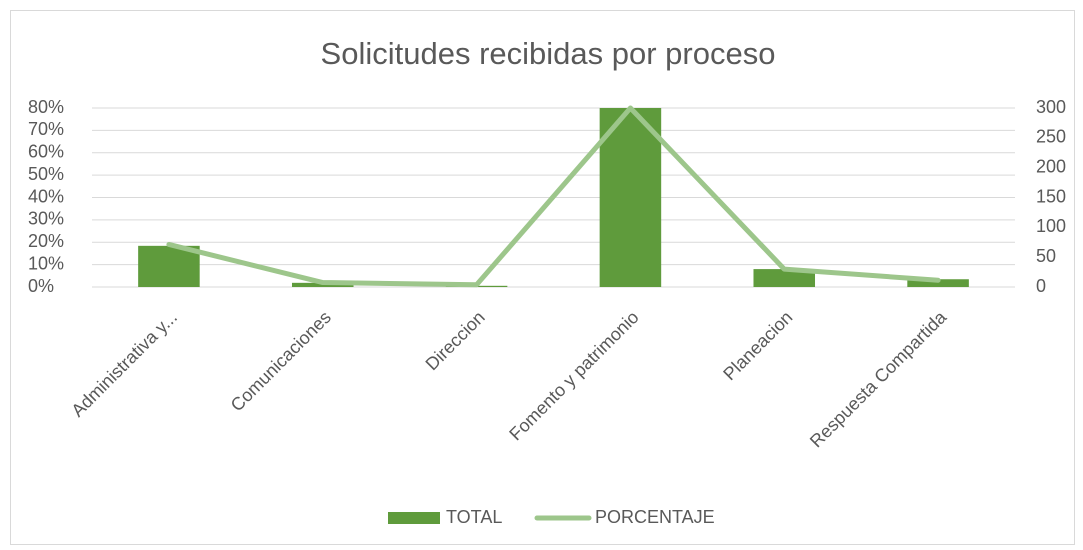  I want to click on y2-tick-label: 250, so click(1051, 137).